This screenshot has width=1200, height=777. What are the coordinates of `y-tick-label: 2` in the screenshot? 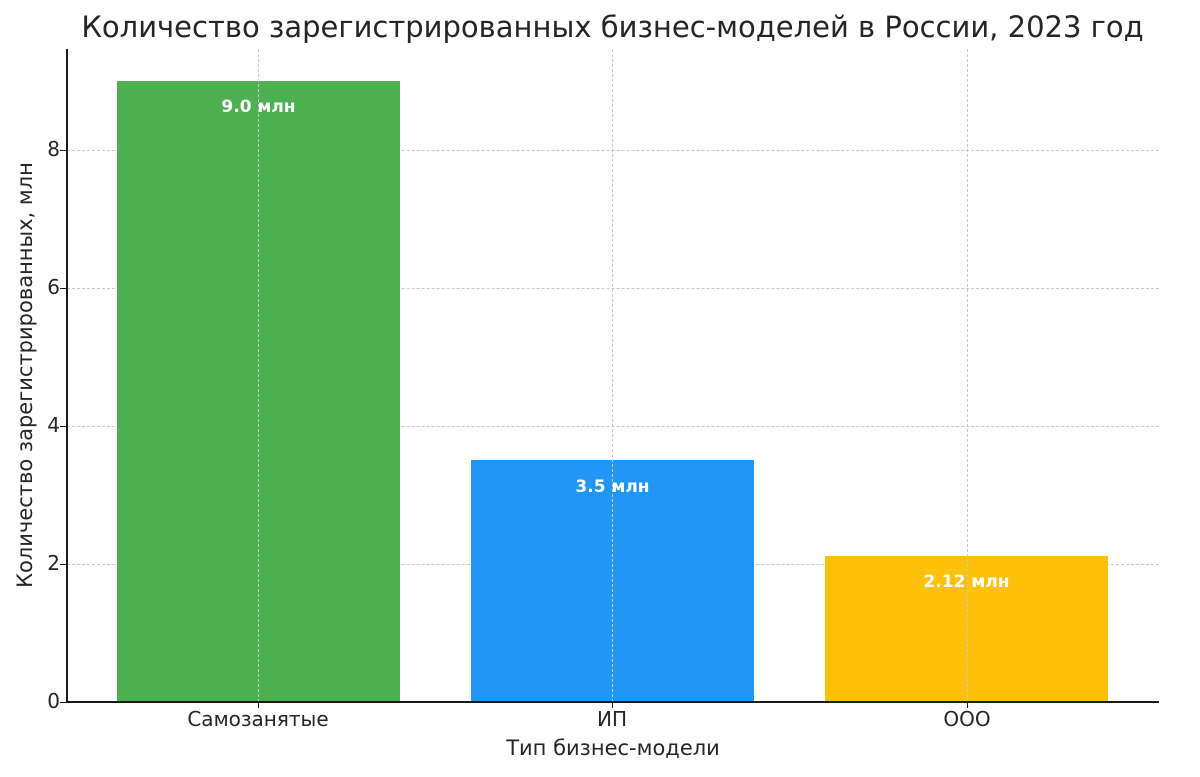 It's located at (53, 563).